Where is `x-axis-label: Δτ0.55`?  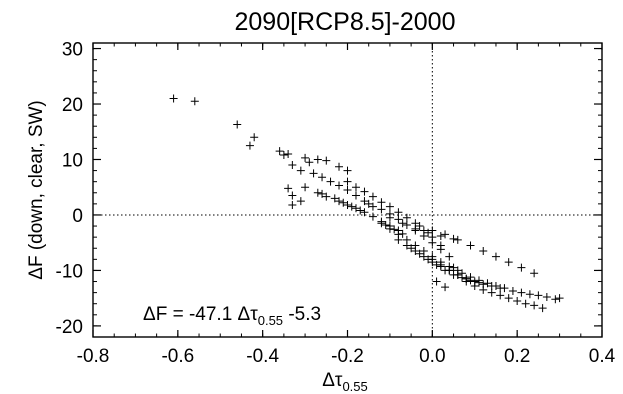
x-axis-label: Δτ0.55 is located at coordinates (345, 382).